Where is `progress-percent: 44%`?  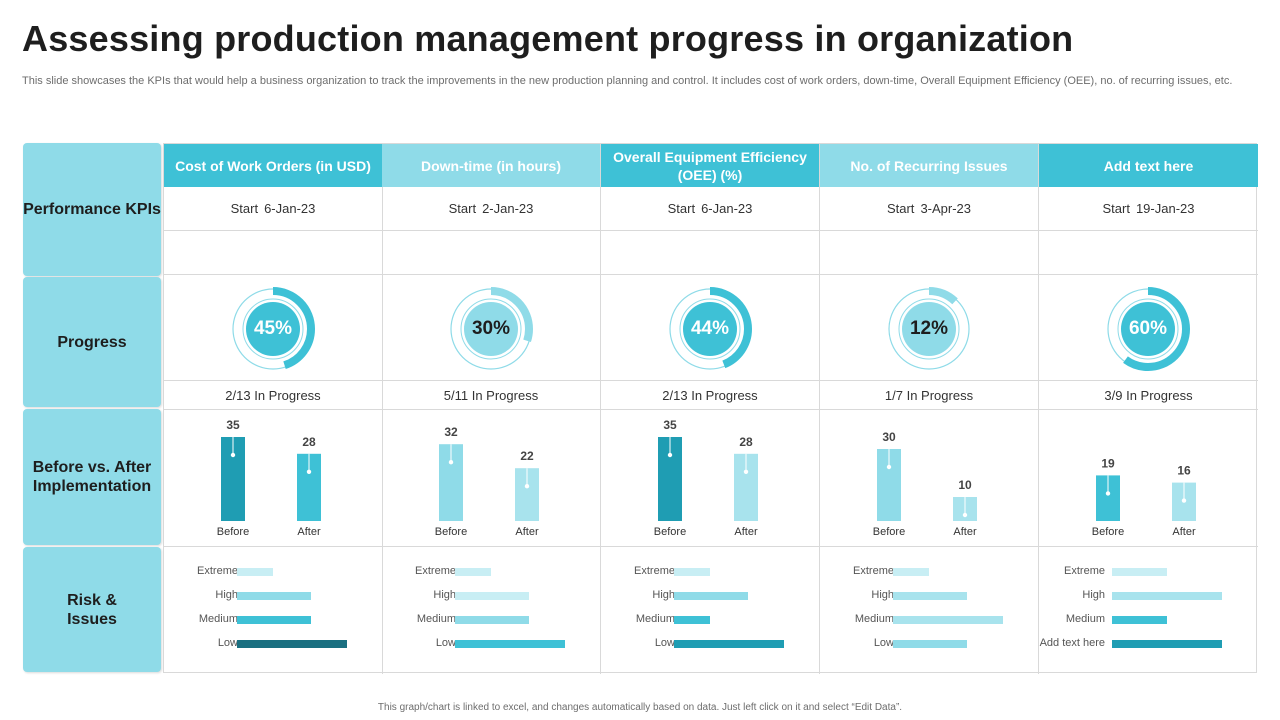 progress-percent: 44% is located at coordinates (710, 328).